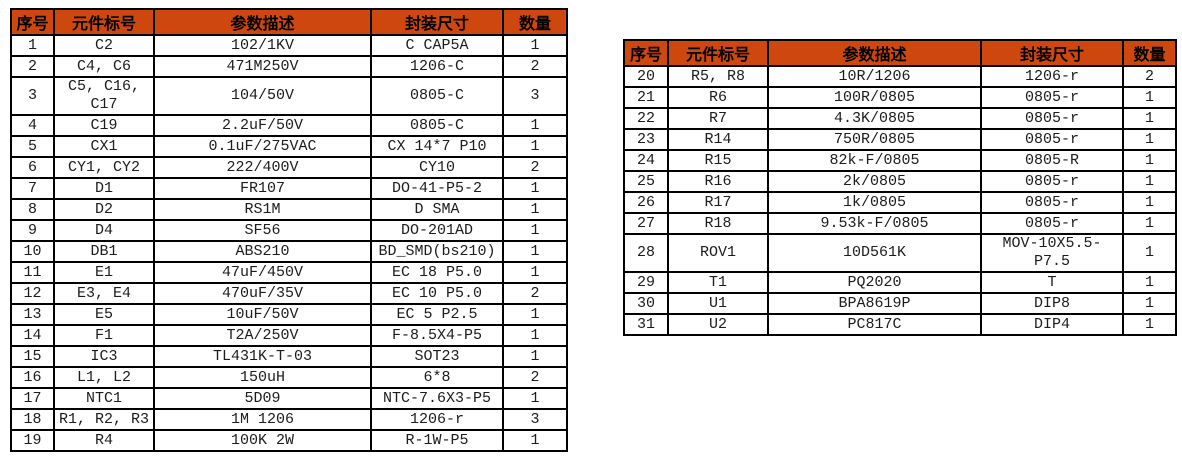 This screenshot has height=468, width=1182. What do you see at coordinates (104, 440) in the screenshot?
I see `table-cell: R4` at bounding box center [104, 440].